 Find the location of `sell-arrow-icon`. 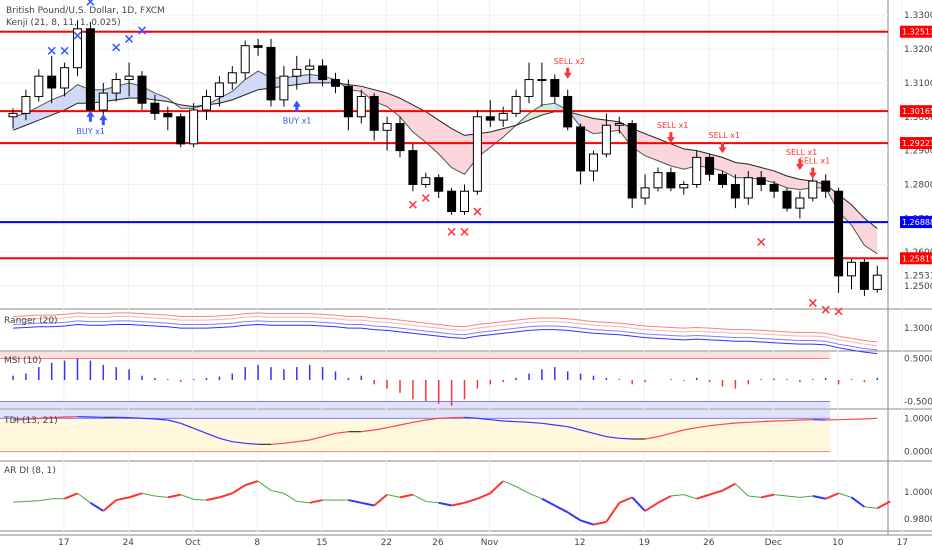

sell-arrow-icon is located at coordinates (812, 173).